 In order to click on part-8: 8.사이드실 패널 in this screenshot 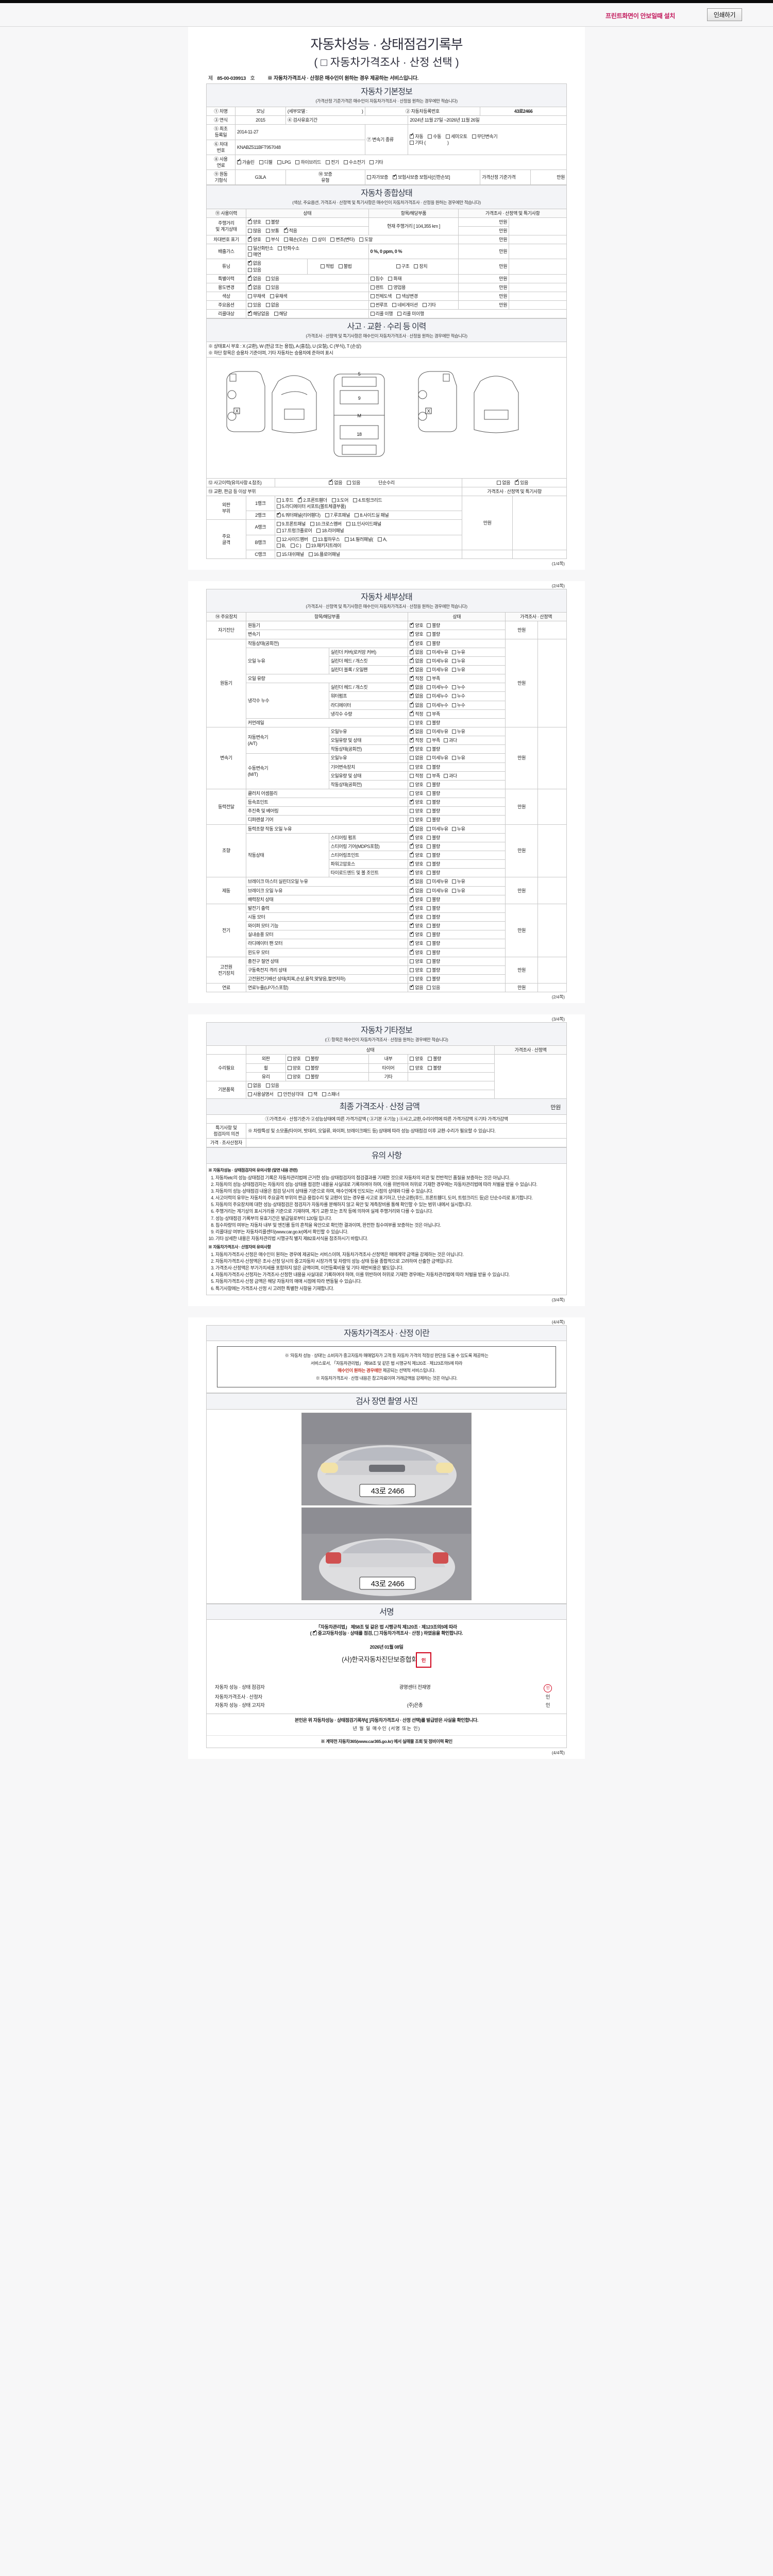, I will do `click(372, 515)`.